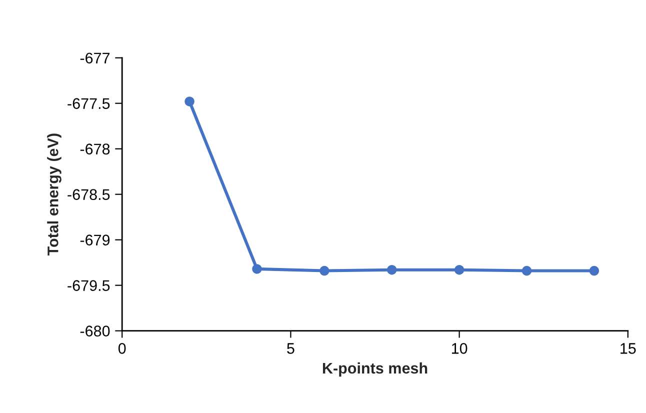 The width and height of the screenshot is (646, 413). I want to click on y-tick-label: -677.5, so click(89, 104).